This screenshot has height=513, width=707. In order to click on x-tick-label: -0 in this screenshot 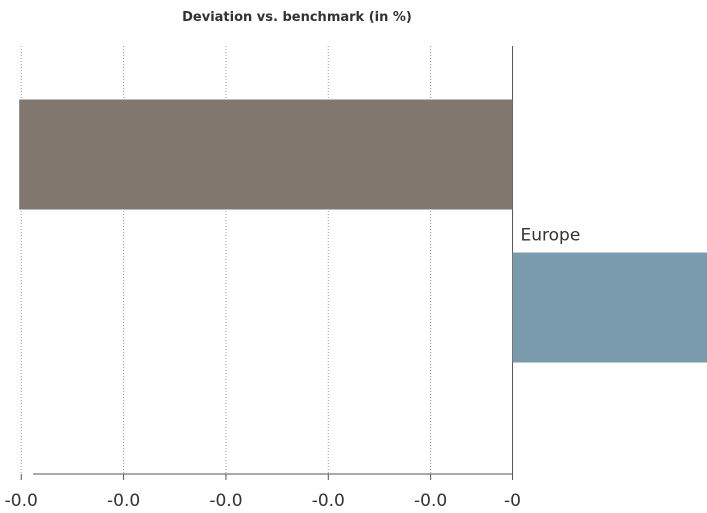, I will do `click(512, 501)`.